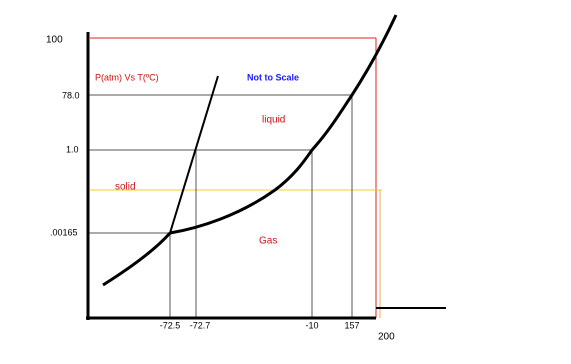  What do you see at coordinates (268, 241) in the screenshot?
I see `region-label: Gas` at bounding box center [268, 241].